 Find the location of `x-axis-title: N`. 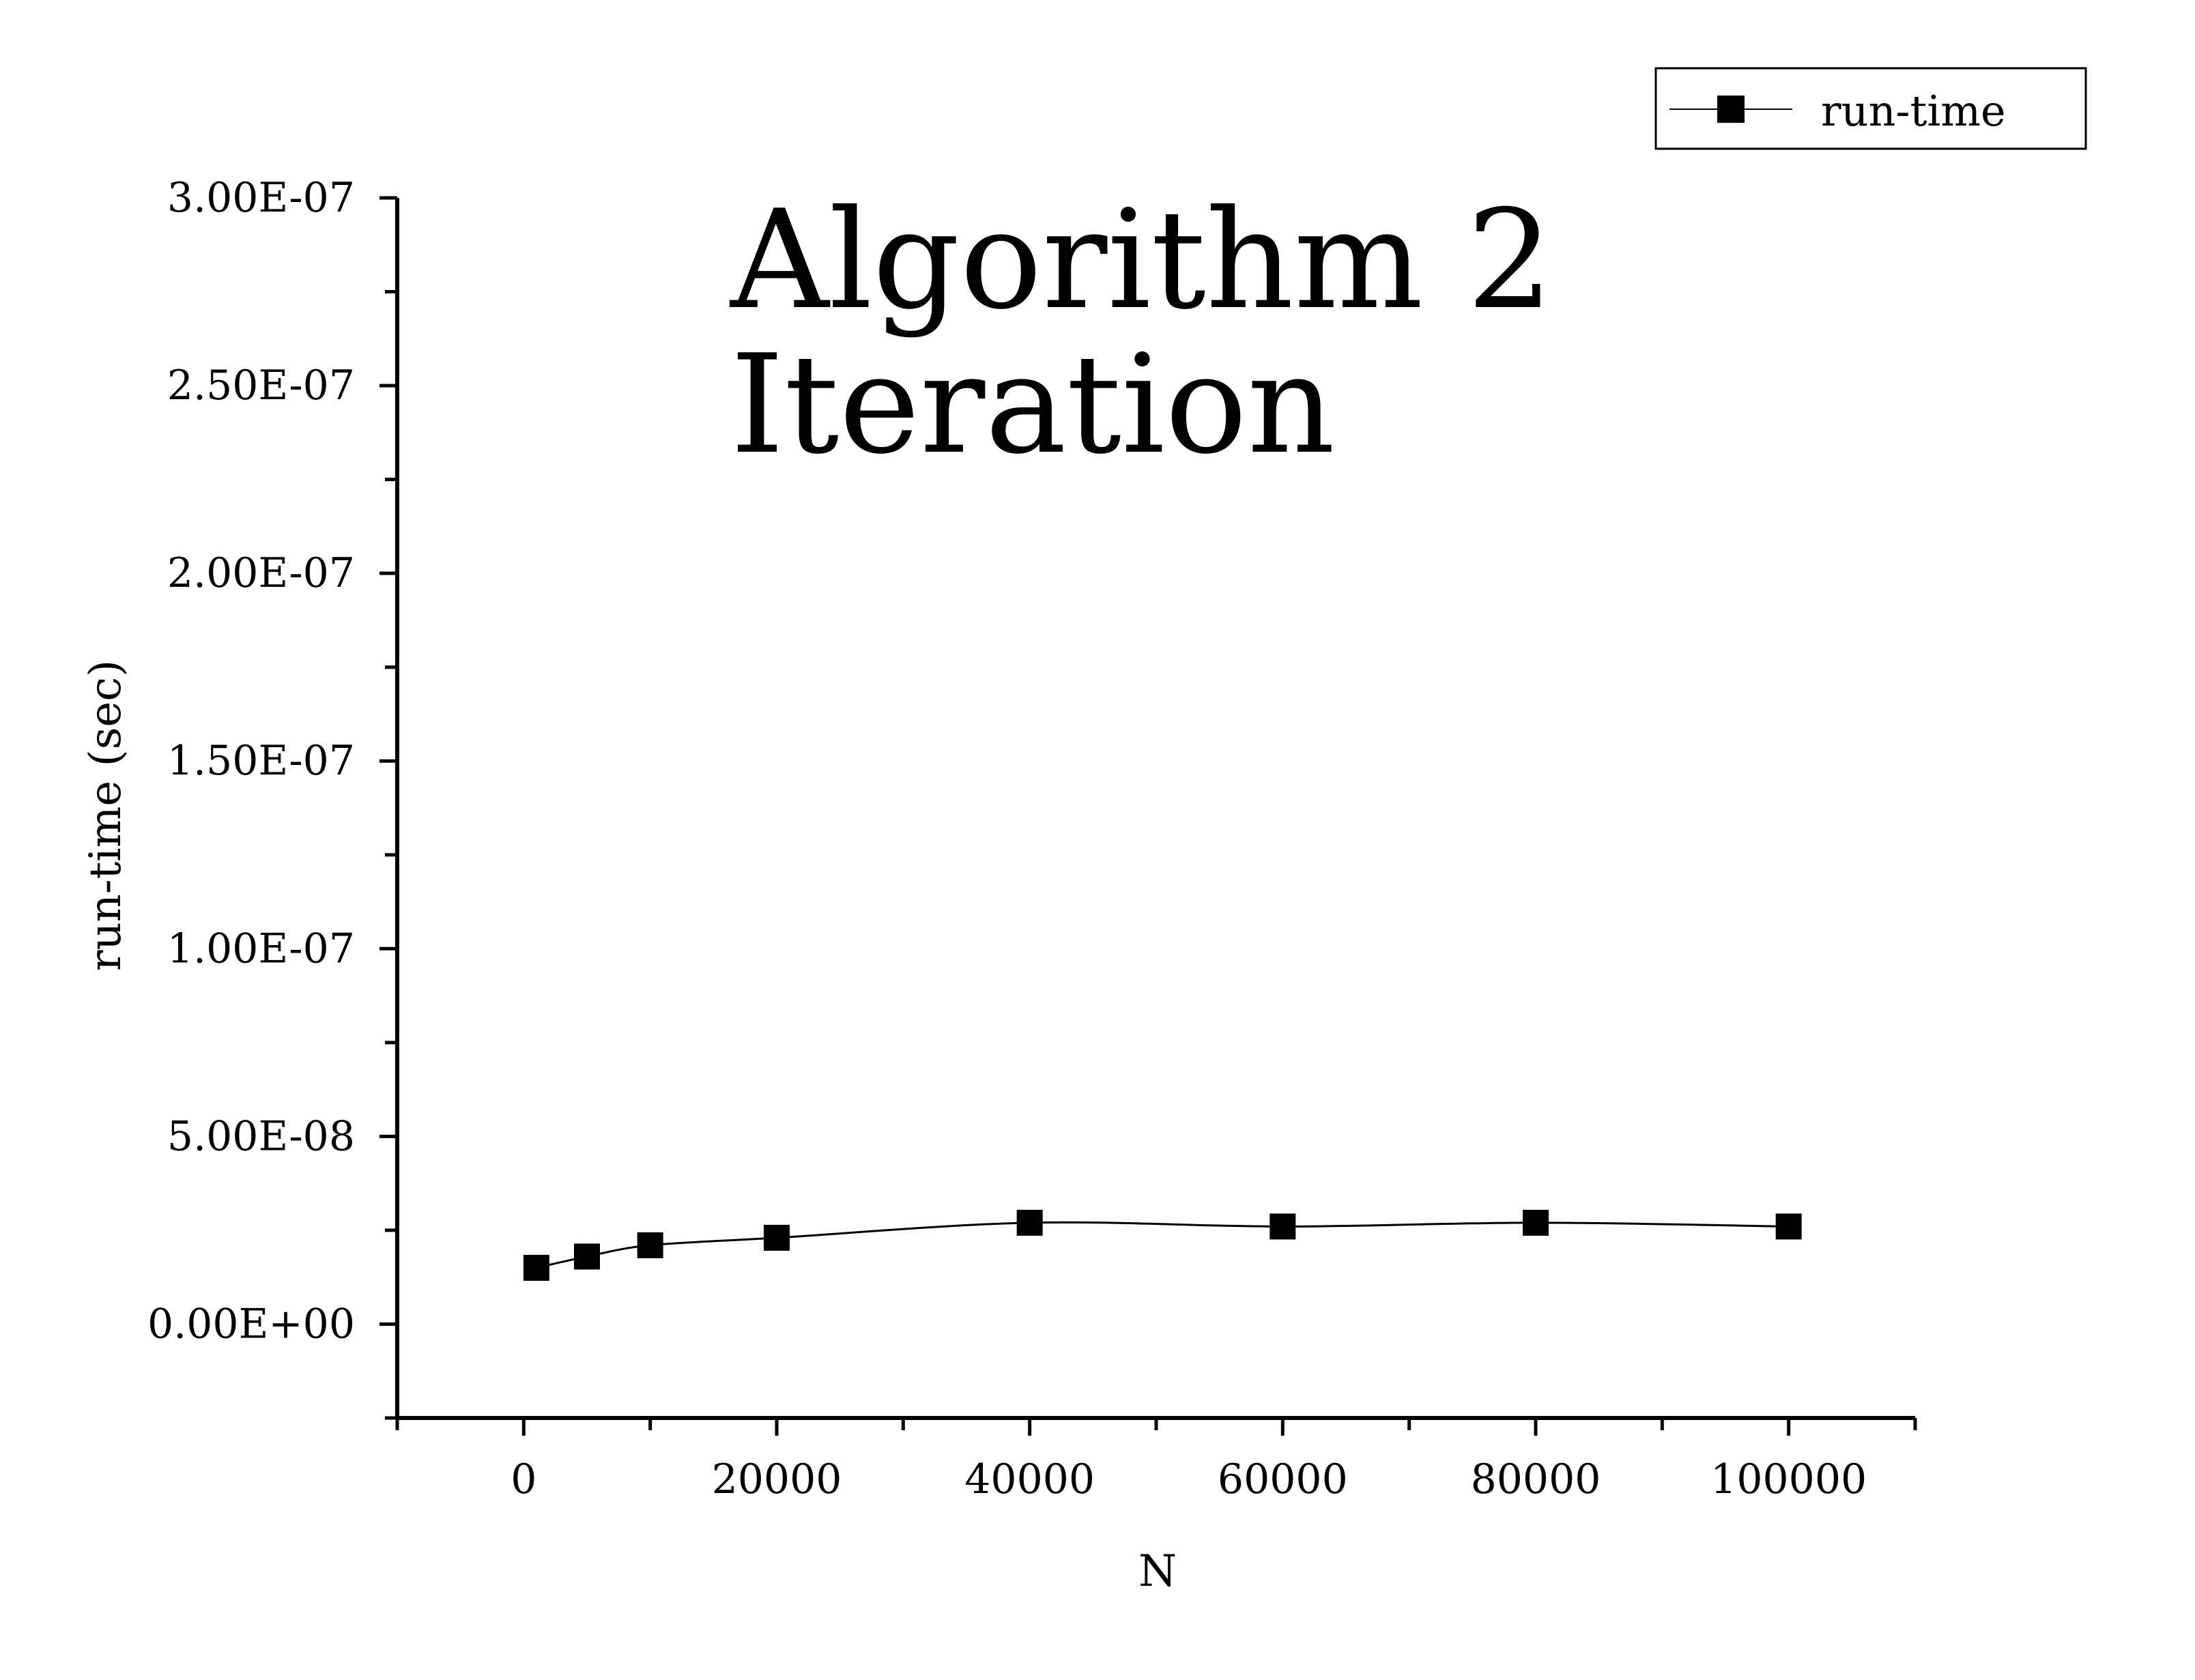

x-axis-title: N is located at coordinates (1157, 1572).